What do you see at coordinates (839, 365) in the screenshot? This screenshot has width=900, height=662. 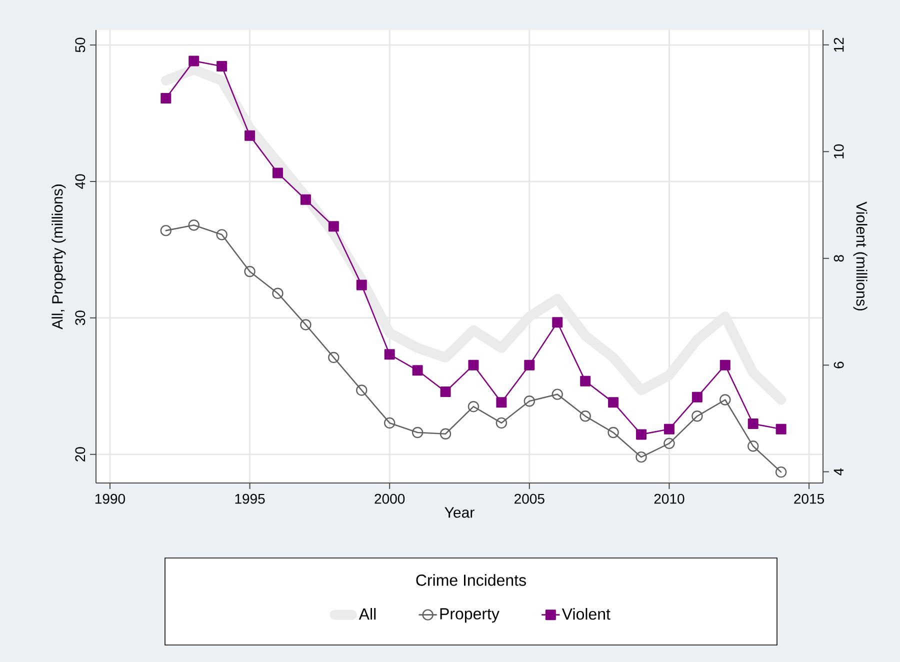 I see `y2-tick-label: 6` at bounding box center [839, 365].